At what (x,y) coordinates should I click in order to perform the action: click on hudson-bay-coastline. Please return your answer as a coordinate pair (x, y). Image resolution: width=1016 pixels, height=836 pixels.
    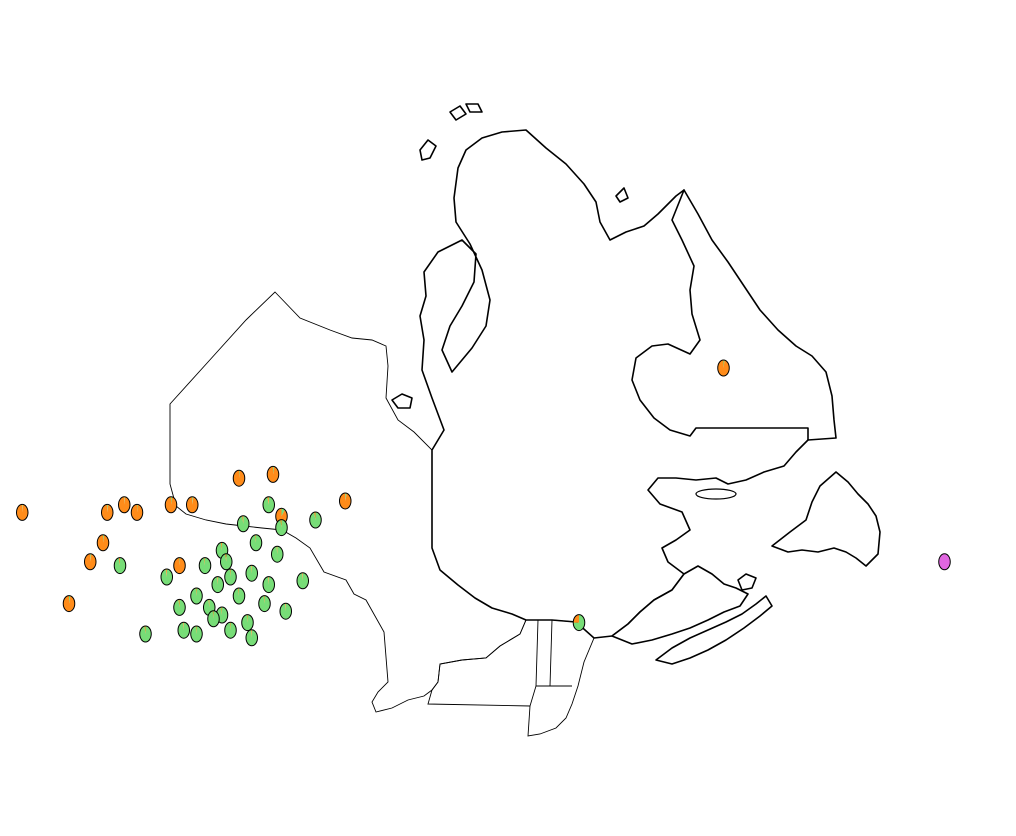
    Looking at the image, I should click on (622, 195).